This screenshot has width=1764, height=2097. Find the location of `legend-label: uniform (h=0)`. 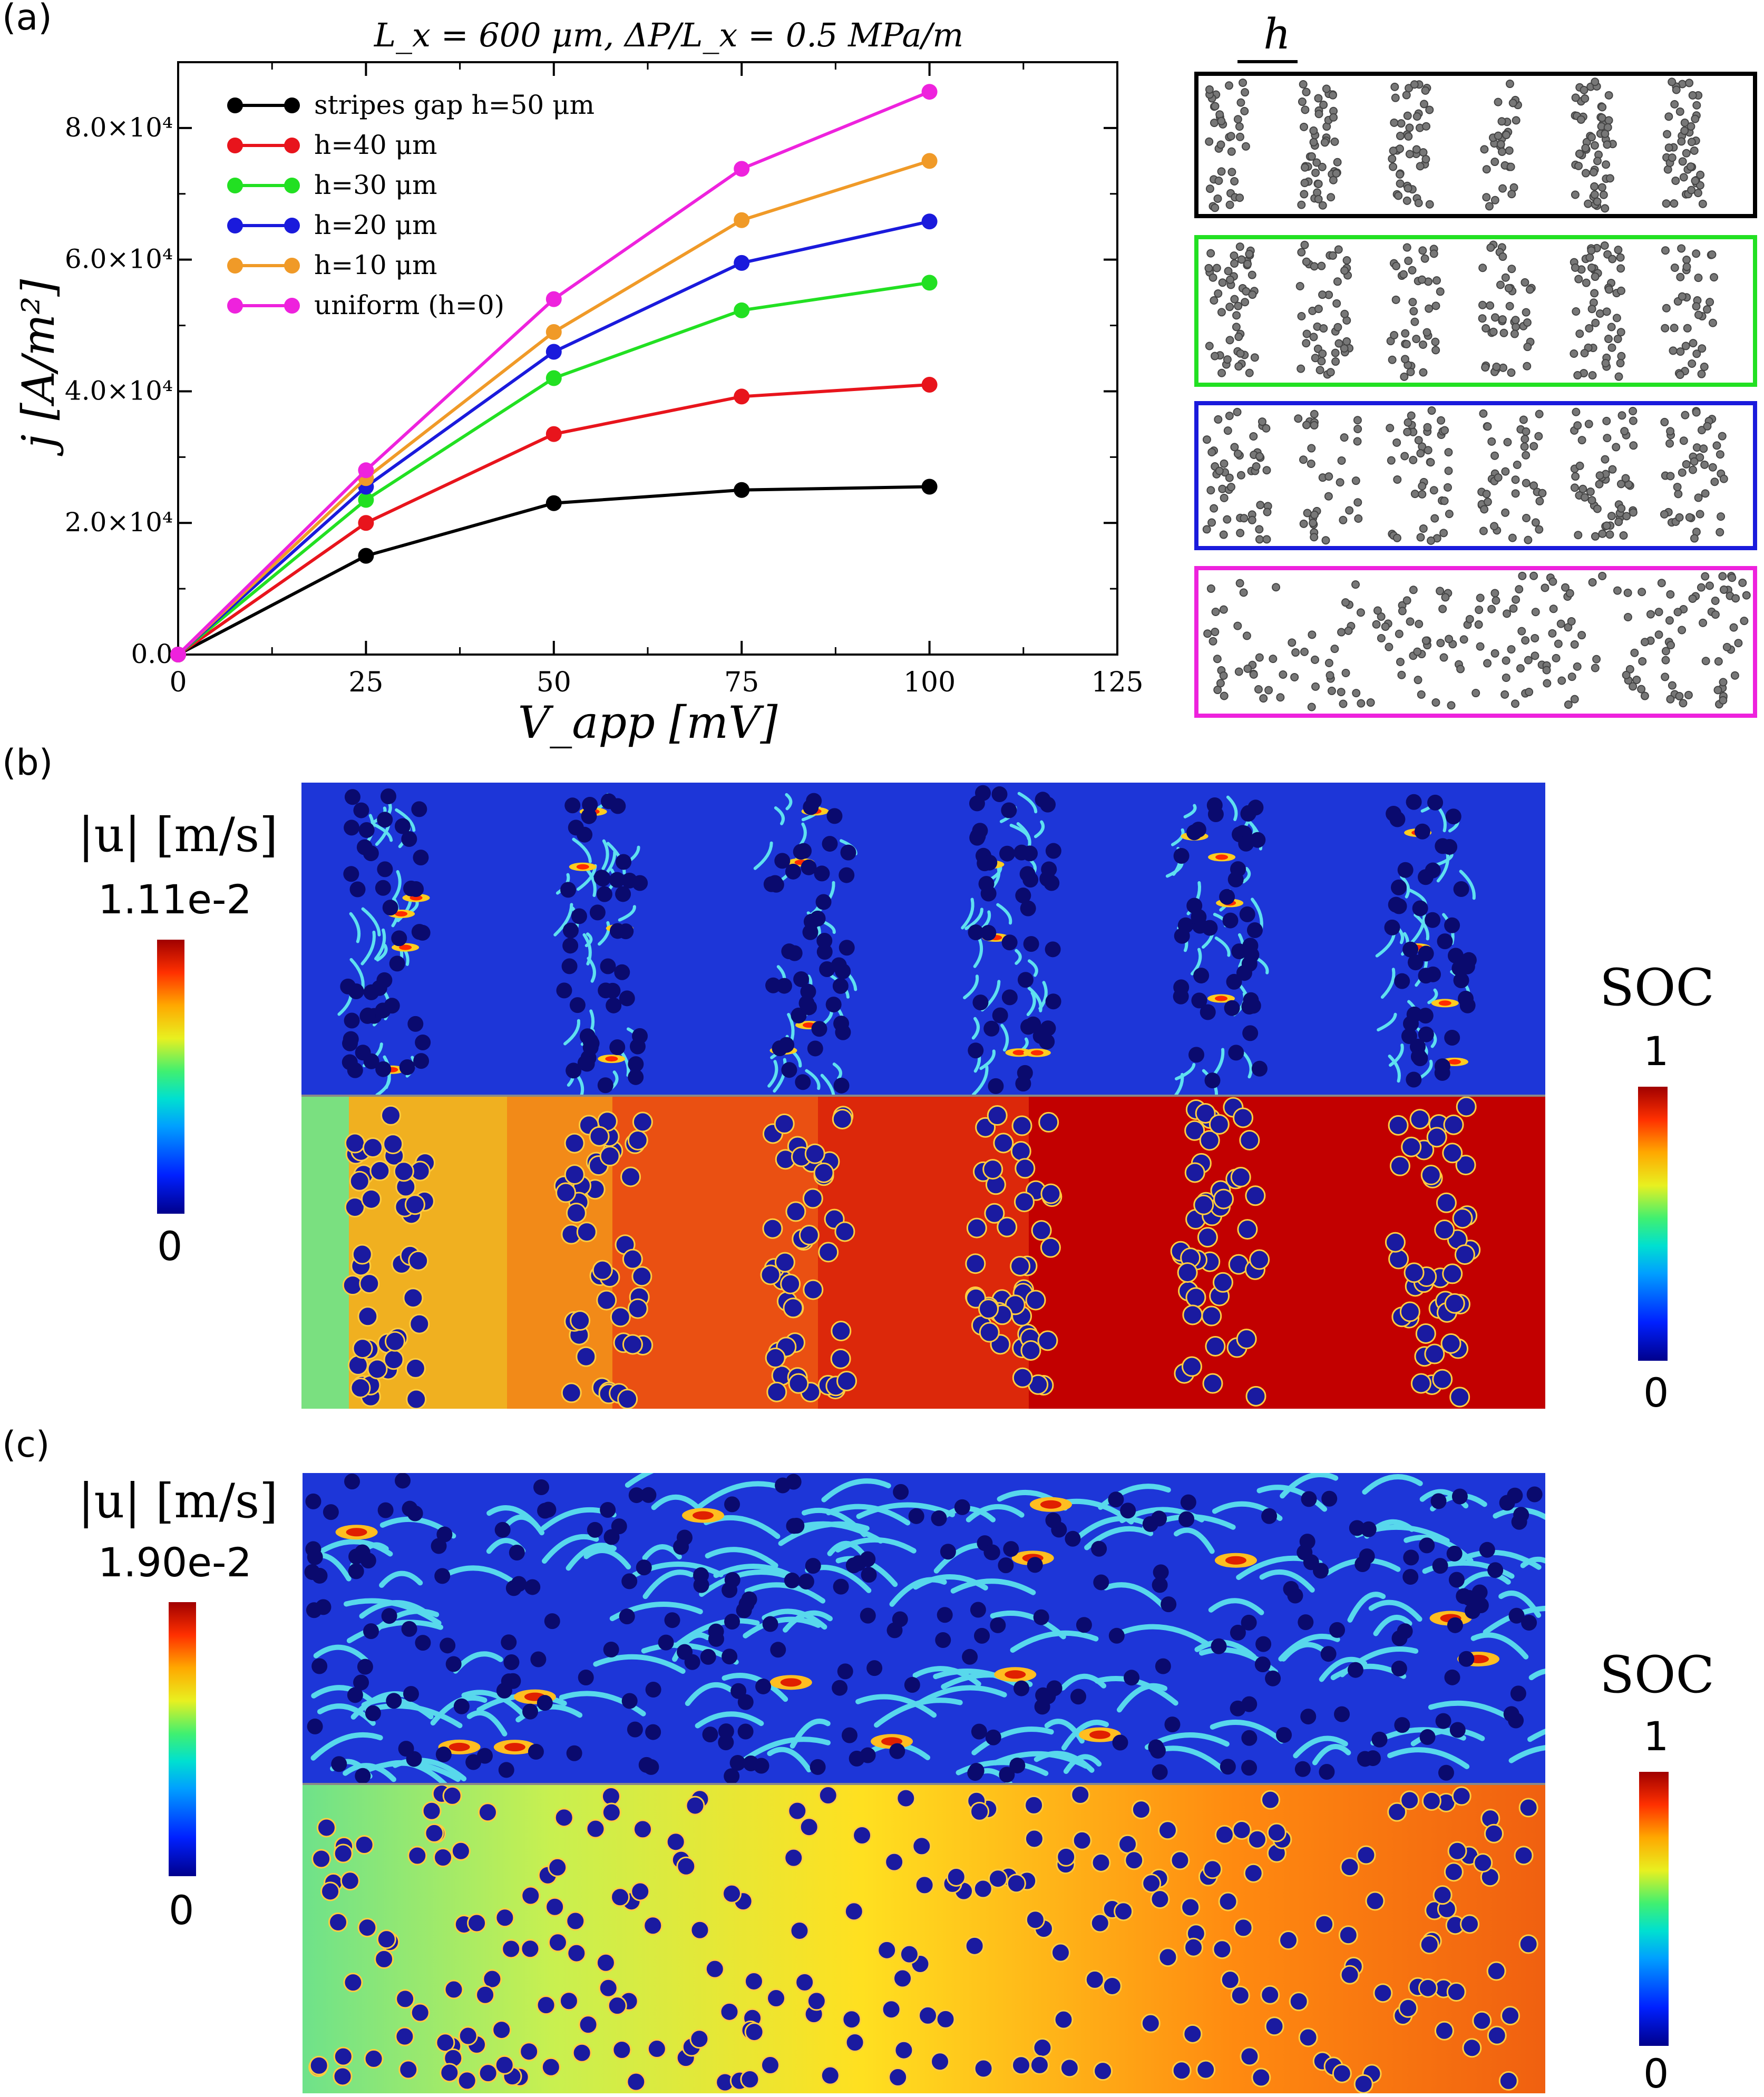

legend-label: uniform (h=0) is located at coordinates (409, 305).